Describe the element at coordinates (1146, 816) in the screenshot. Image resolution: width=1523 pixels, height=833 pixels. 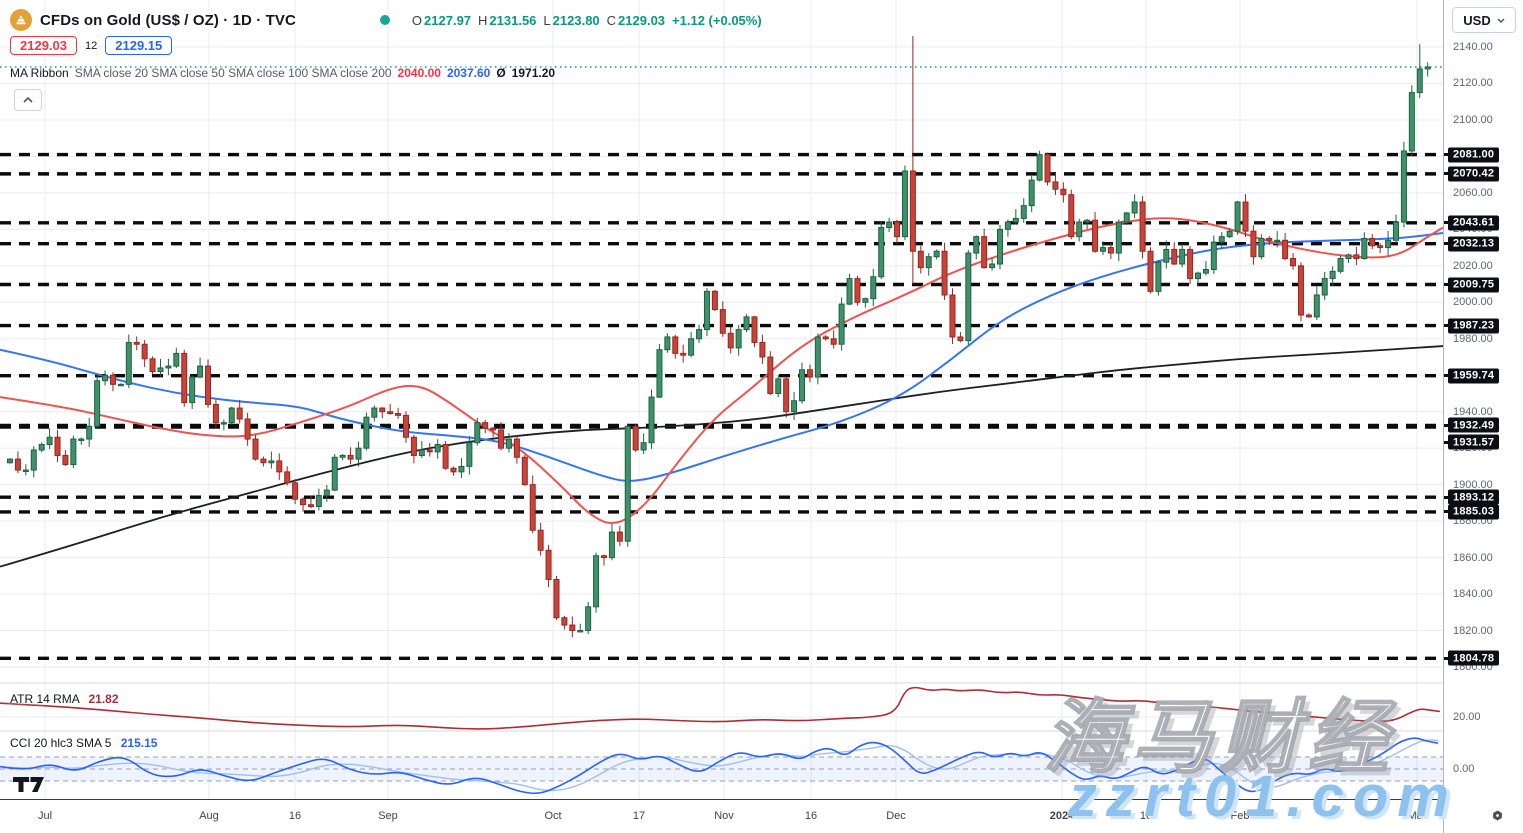
I see `time-axis-label: 16` at that location.